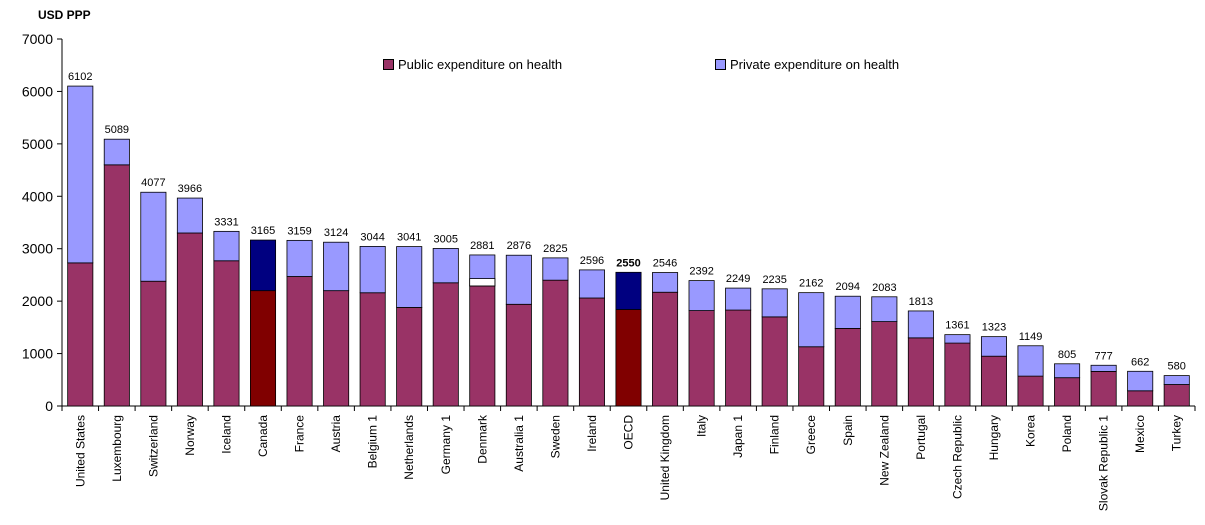 The height and width of the screenshot is (525, 1205). What do you see at coordinates (1067, 371) in the screenshot?
I see `bar-private-poland` at bounding box center [1067, 371].